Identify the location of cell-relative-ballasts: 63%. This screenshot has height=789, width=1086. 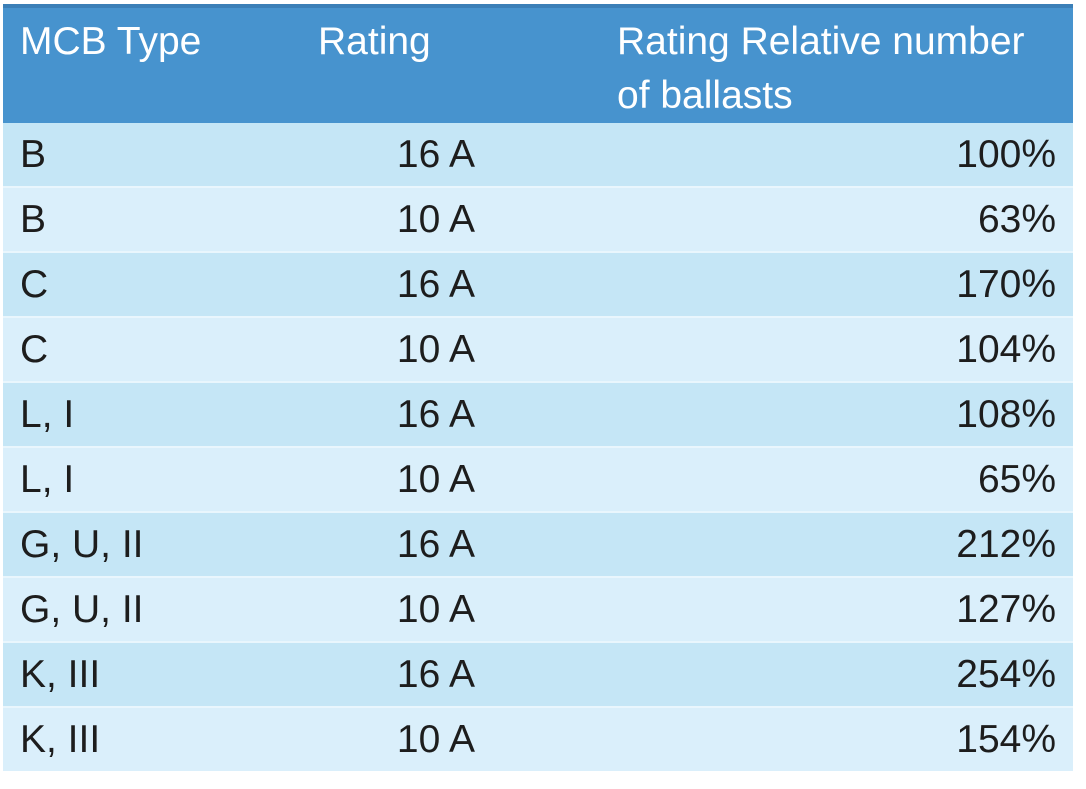
(1016, 219).